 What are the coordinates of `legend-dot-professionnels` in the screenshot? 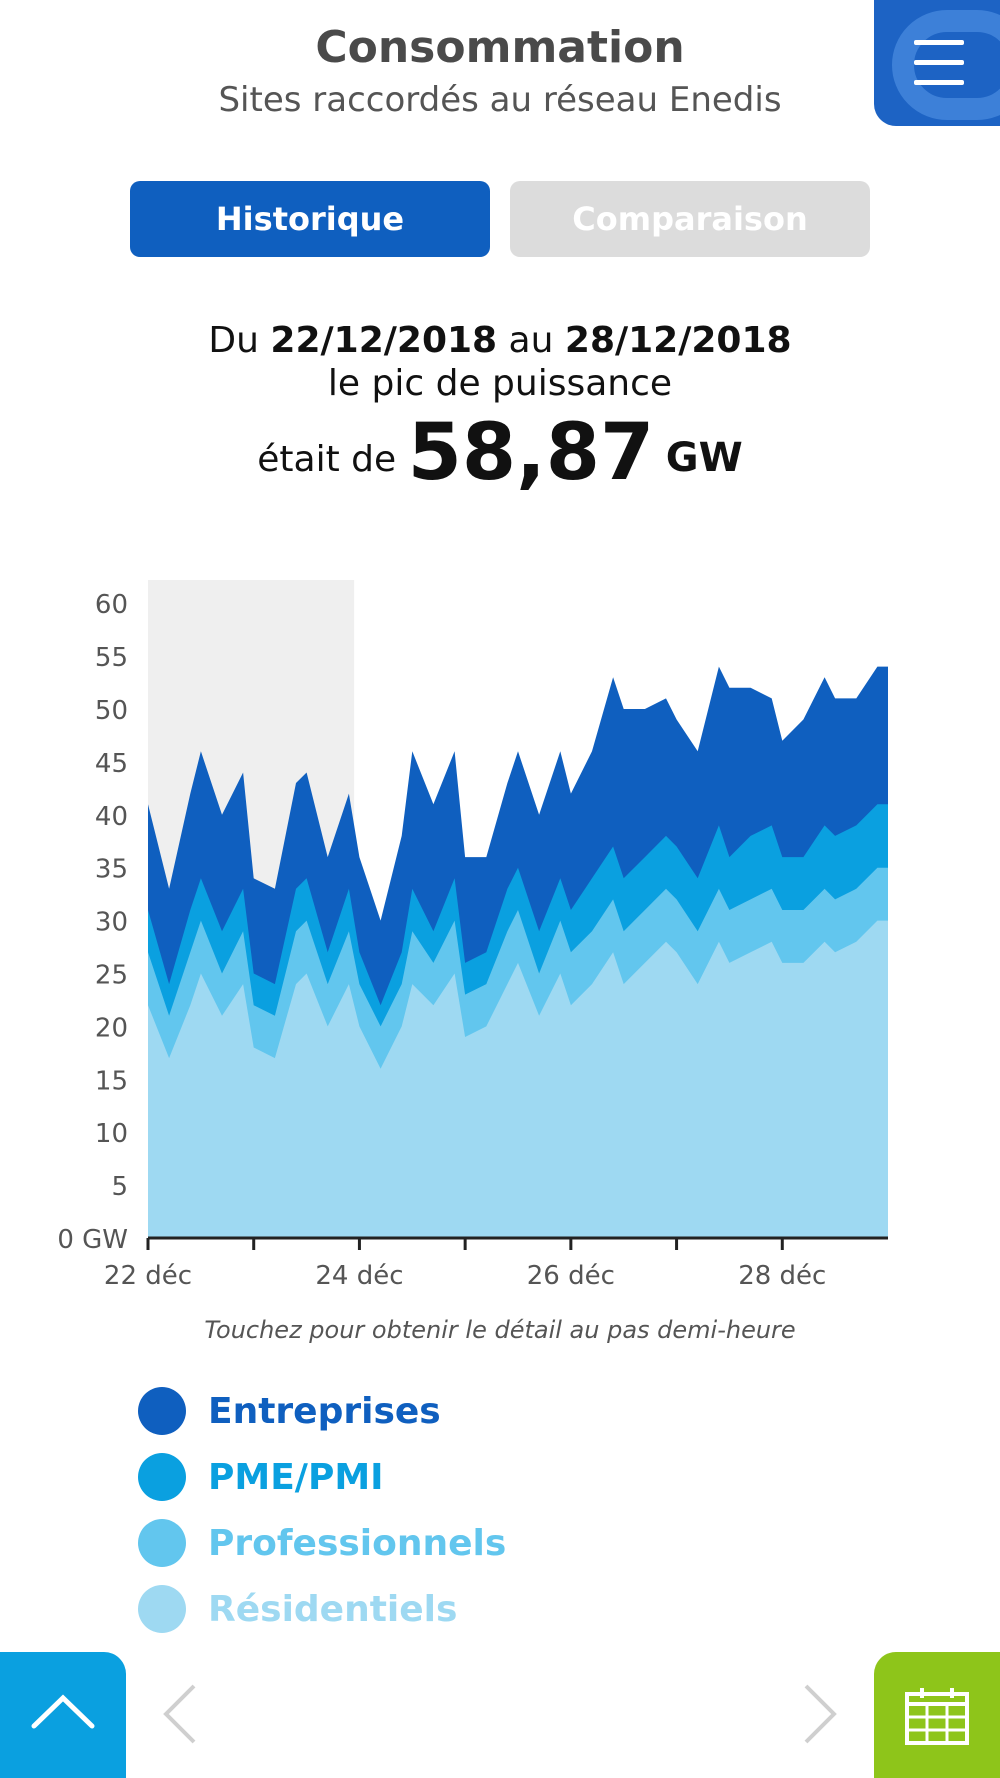 It's located at (162, 1543).